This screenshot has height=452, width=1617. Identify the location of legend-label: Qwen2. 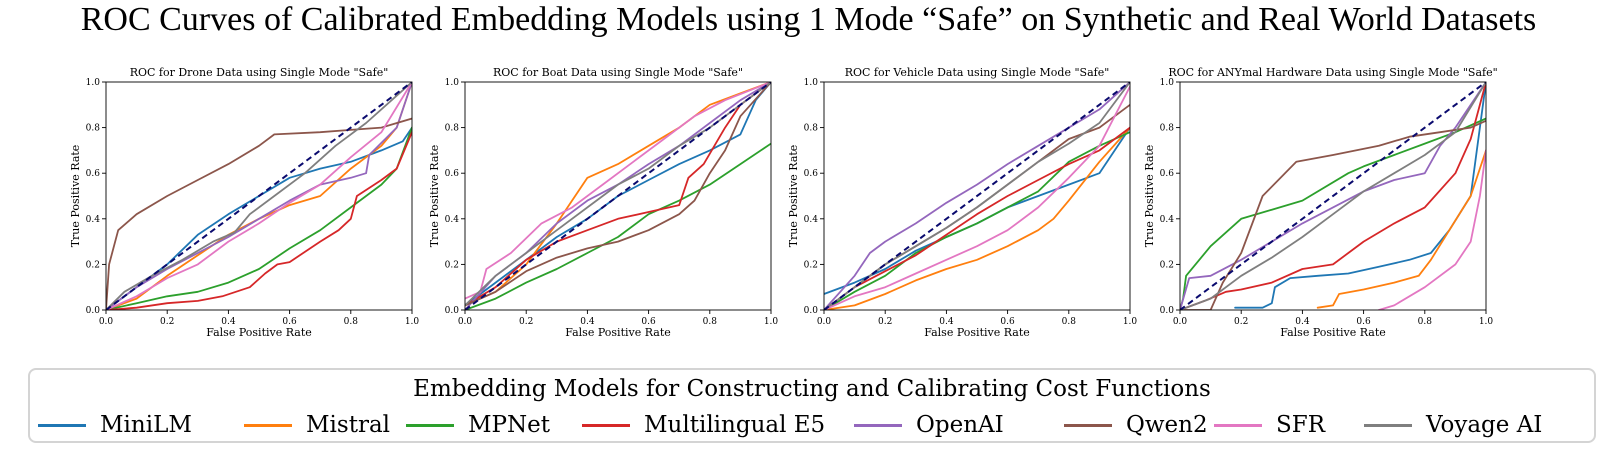
(1167, 425).